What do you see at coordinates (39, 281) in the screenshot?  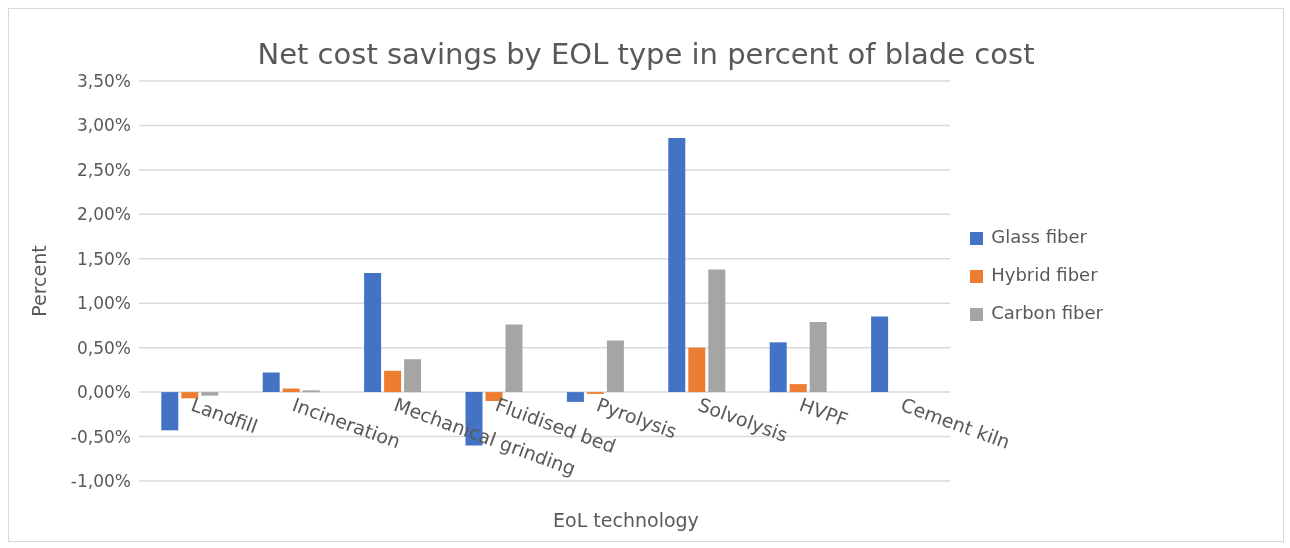 I see `y-axis-title: Percent` at bounding box center [39, 281].